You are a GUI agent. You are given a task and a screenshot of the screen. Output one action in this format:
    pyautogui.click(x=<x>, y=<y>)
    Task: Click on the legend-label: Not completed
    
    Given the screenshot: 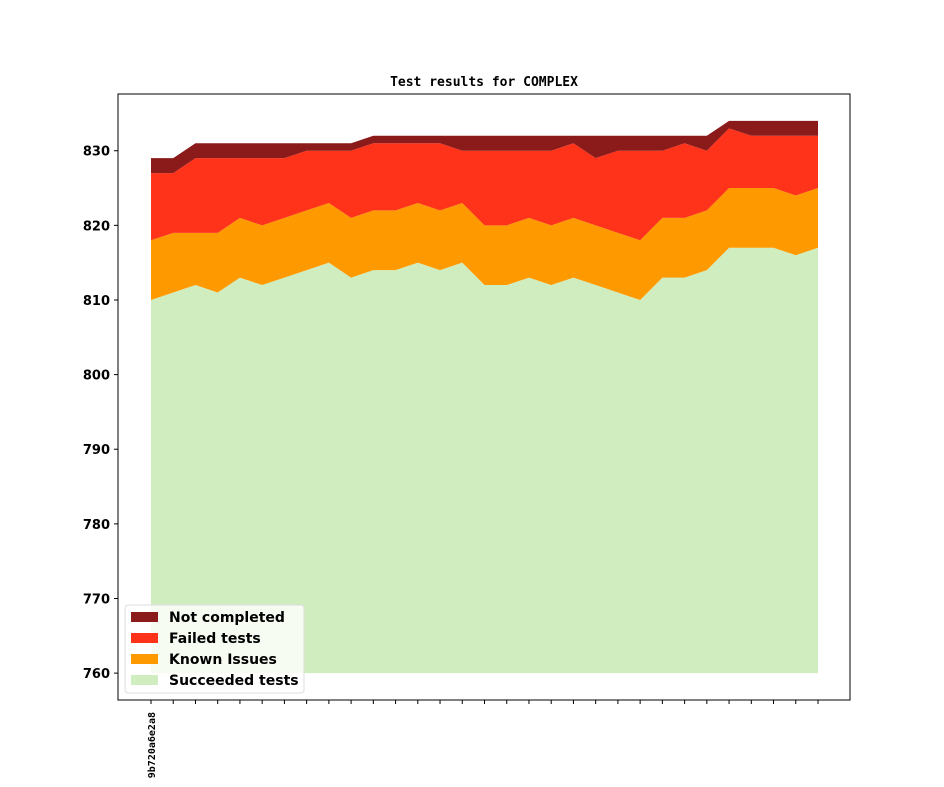 What is the action you would take?
    pyautogui.click(x=227, y=618)
    